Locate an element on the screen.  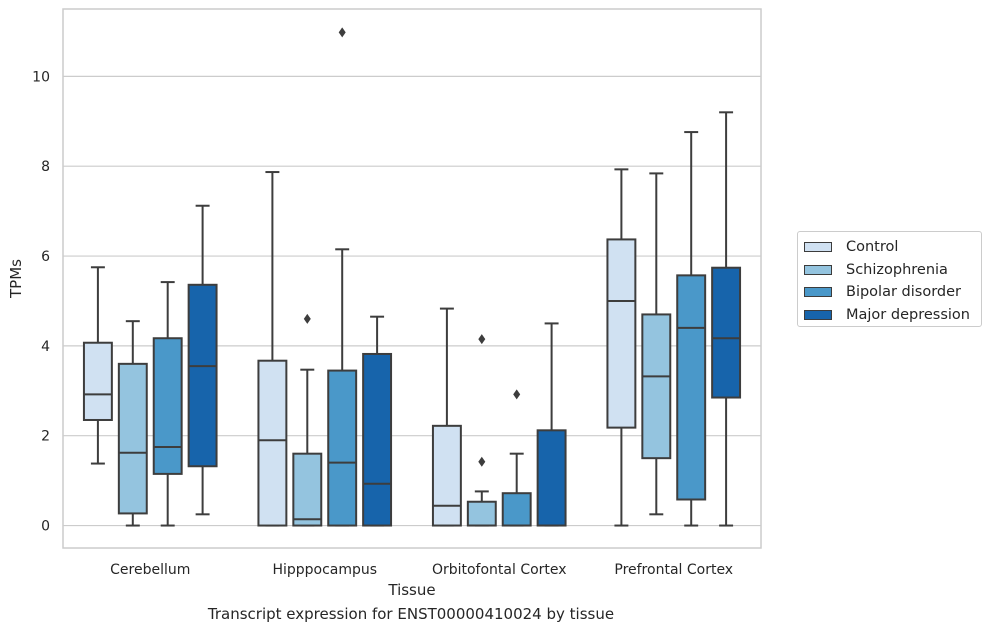
legend-label-control: Control is located at coordinates (872, 247).